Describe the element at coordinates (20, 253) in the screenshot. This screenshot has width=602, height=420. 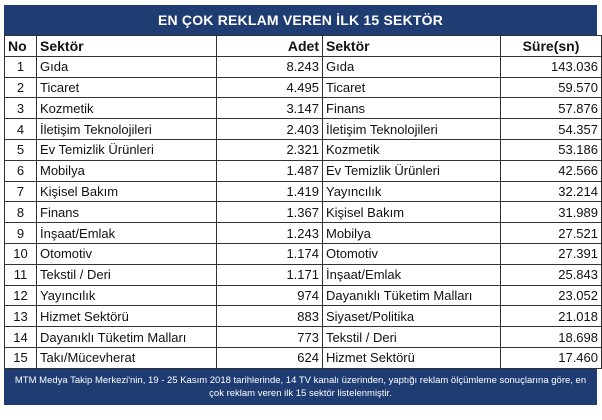
I see `row-number: 10` at that location.